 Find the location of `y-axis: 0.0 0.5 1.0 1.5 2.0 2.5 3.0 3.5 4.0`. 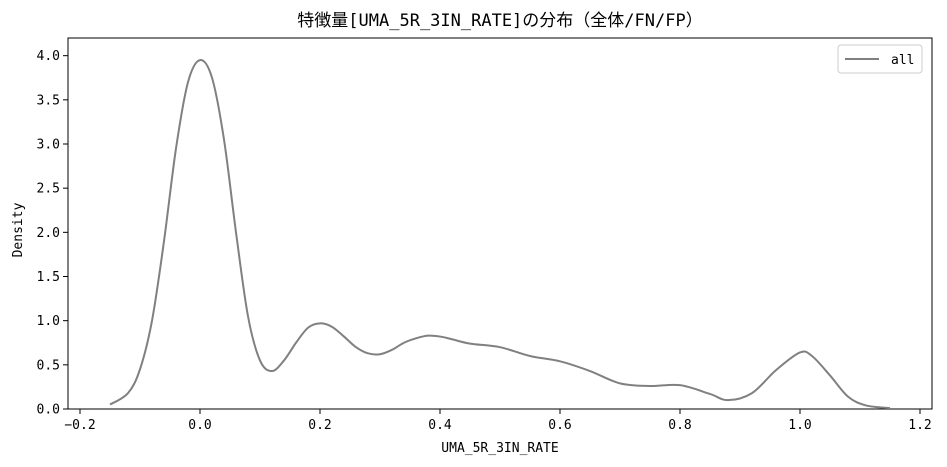

y-axis: 0.0 0.5 1.0 1.5 2.0 2.5 3.0 3.5 4.0 is located at coordinates (52, 233).